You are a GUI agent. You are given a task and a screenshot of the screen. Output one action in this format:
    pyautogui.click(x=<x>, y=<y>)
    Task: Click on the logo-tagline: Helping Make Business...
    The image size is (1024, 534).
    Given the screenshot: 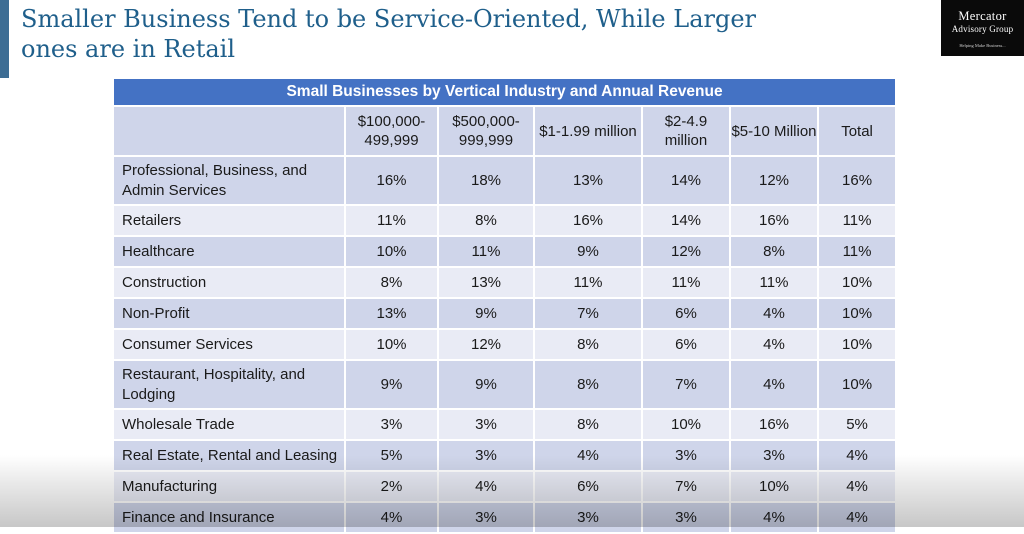 What is the action you would take?
    pyautogui.click(x=982, y=45)
    